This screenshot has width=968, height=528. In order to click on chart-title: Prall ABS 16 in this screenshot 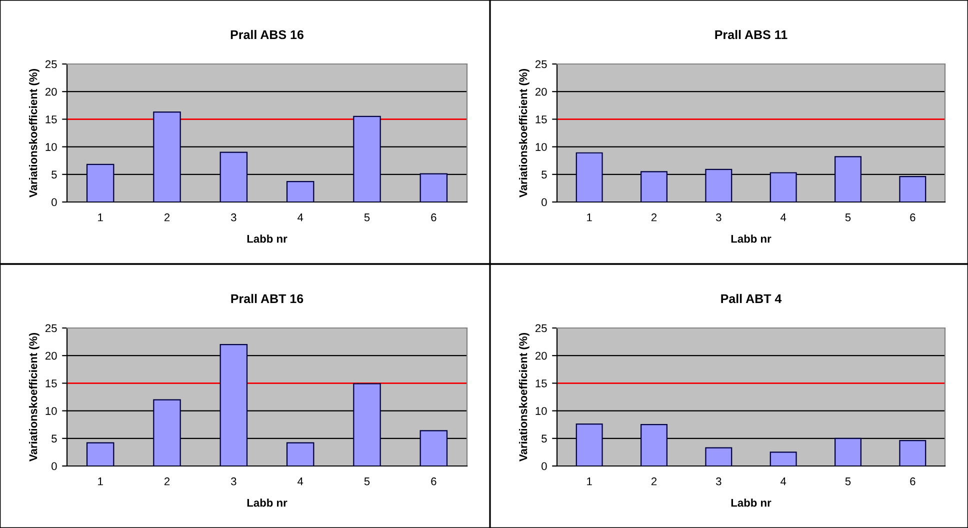, I will do `click(267, 35)`.